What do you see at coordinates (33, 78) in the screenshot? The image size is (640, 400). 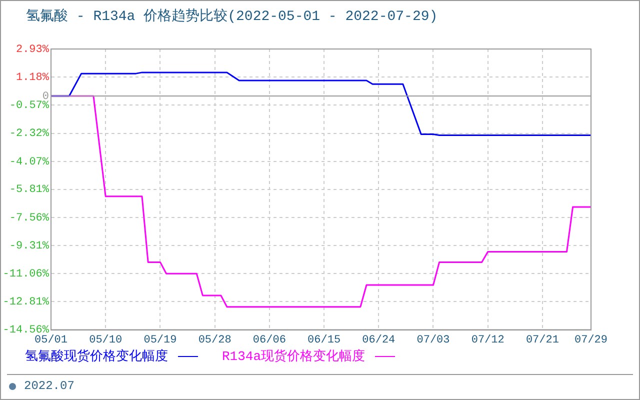 I see `y-tick-label: 1.18%` at bounding box center [33, 78].